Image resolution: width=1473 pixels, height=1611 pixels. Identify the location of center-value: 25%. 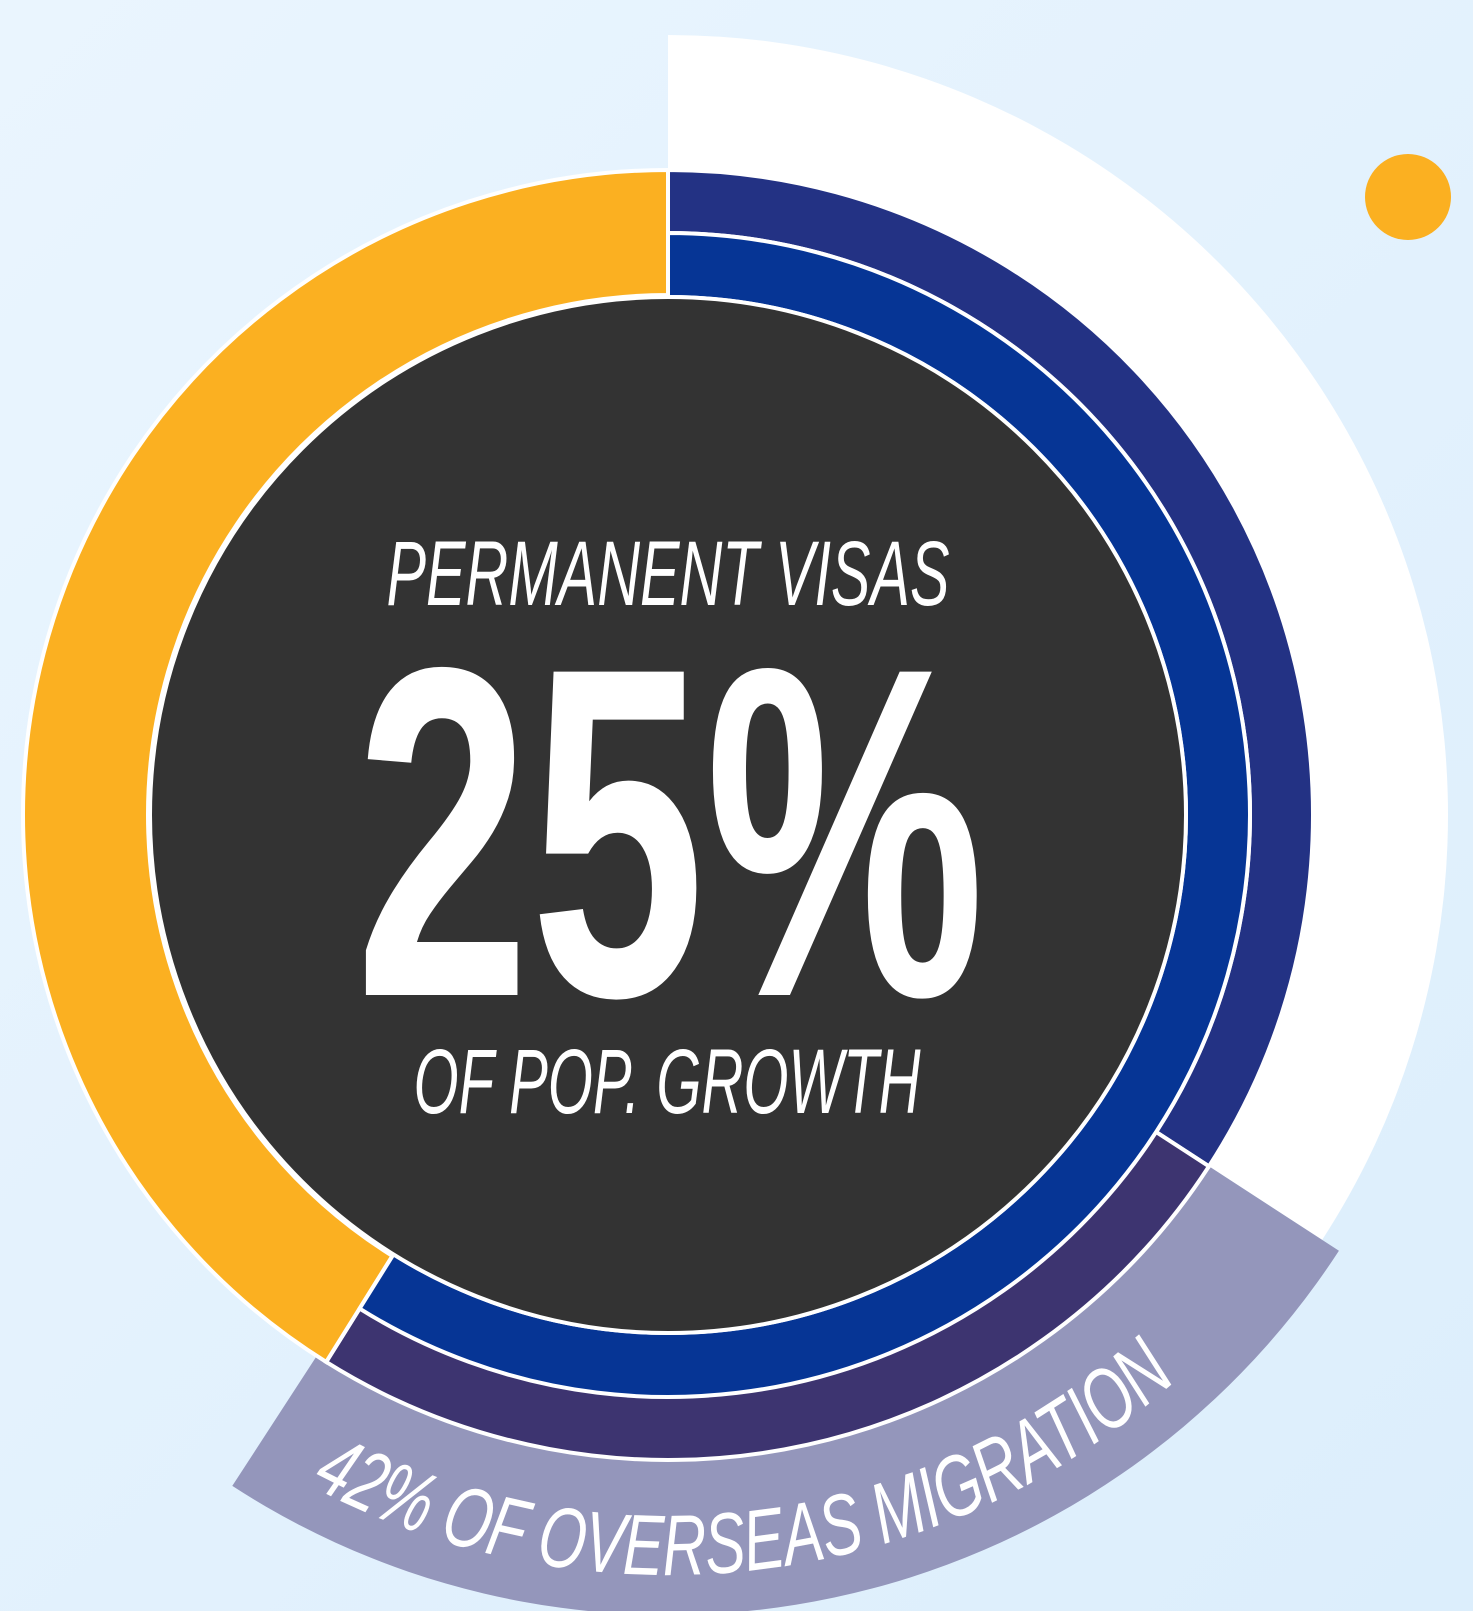
(670, 832).